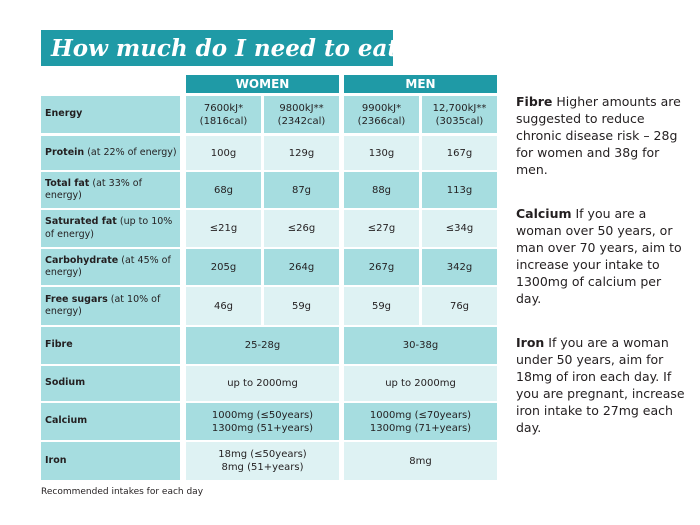 This screenshot has width=700, height=525. Describe the element at coordinates (262, 345) in the screenshot. I see `table-cell-women: 25-28g` at that location.